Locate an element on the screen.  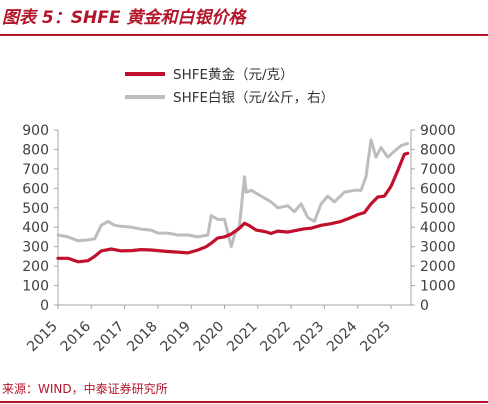
x-axis-tick-label: 2020 is located at coordinates (209, 337).